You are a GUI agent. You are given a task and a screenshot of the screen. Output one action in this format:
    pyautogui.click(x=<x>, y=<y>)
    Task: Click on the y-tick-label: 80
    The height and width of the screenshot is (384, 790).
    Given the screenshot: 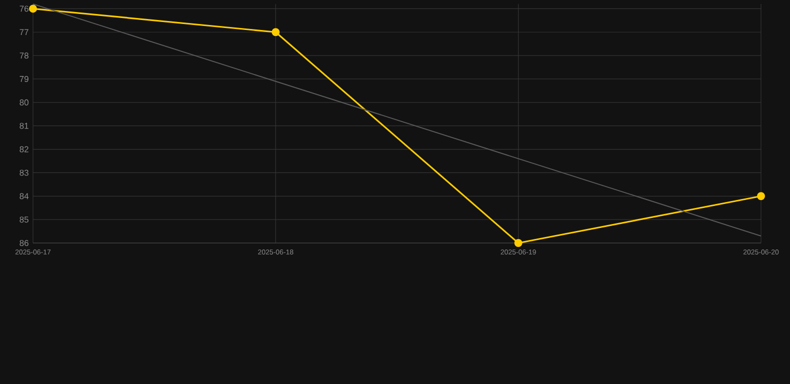 What is the action you would take?
    pyautogui.click(x=24, y=102)
    